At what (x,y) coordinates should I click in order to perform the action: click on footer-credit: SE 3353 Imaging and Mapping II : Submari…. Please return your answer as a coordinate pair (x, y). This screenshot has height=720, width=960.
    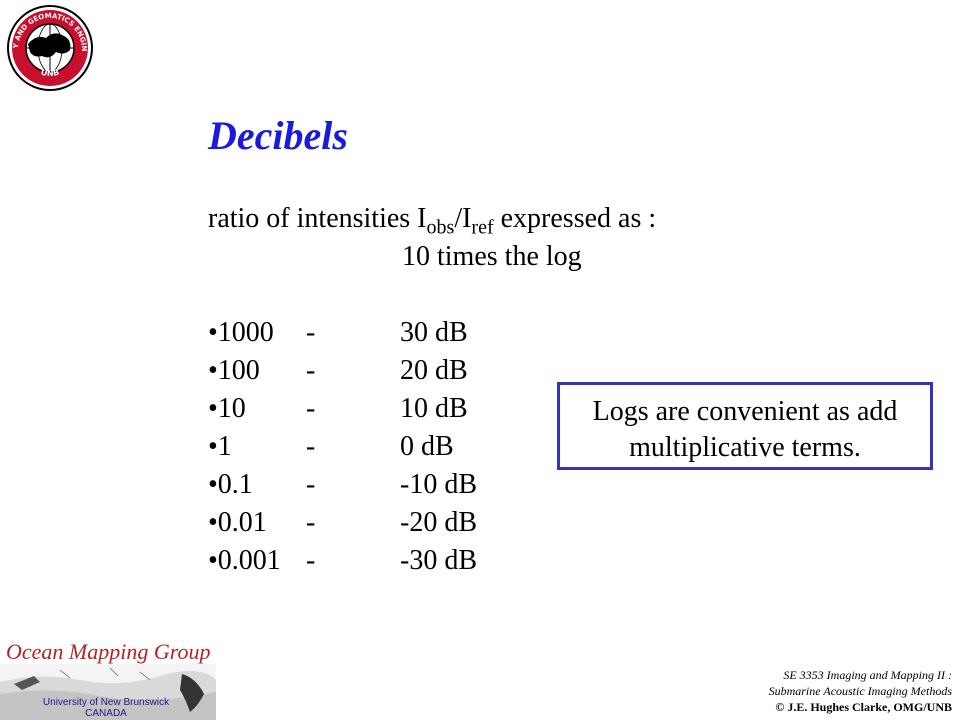
    Looking at the image, I should click on (860, 691).